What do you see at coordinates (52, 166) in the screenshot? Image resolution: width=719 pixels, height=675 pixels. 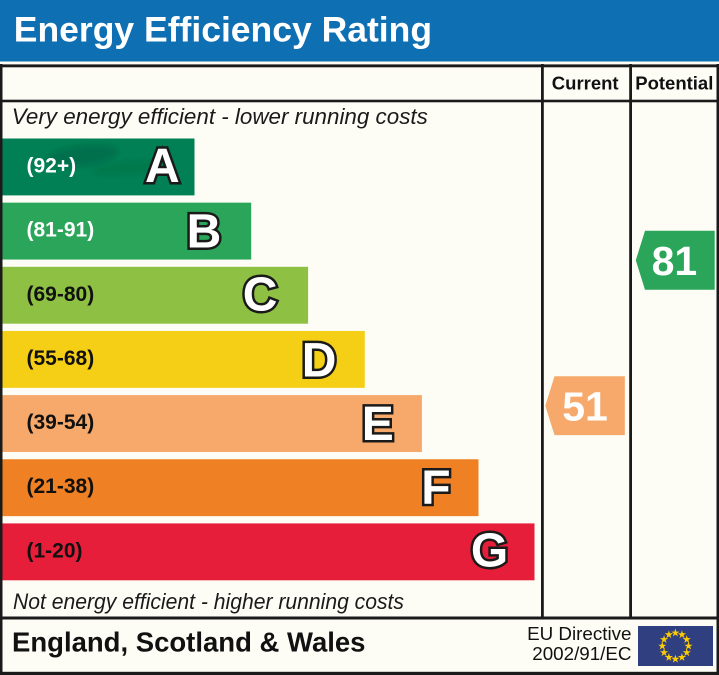 I see `svg-text: (92+)` at bounding box center [52, 166].